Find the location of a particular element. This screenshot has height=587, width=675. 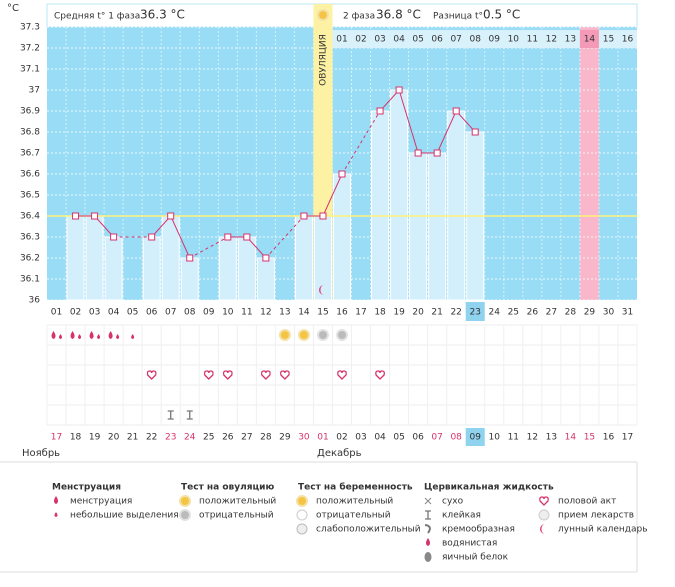

x-tick-label: 18 is located at coordinates (380, 313).